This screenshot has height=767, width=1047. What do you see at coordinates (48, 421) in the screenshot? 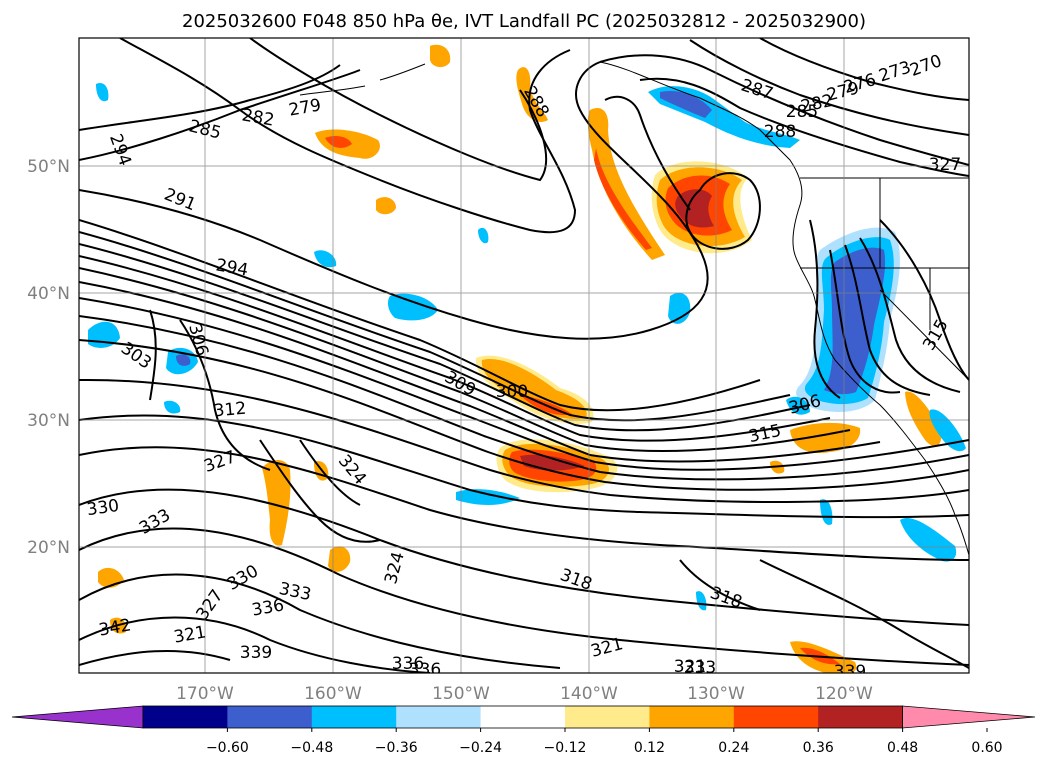
I see `lat-tick-label: 30°N` at bounding box center [48, 421].